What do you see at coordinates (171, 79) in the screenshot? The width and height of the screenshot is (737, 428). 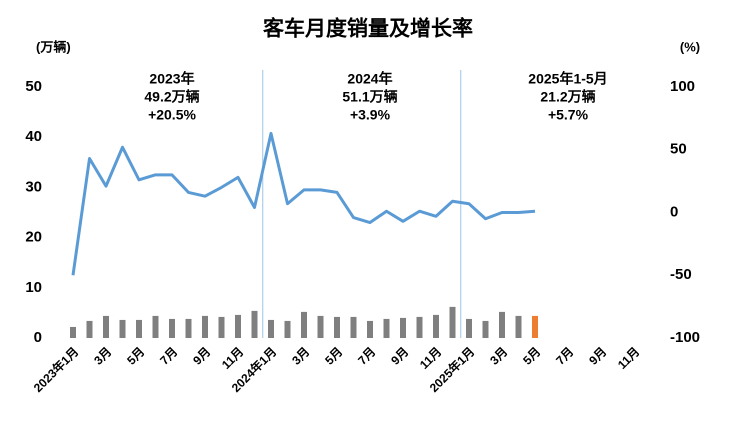 I see `annotation: 2023年` at bounding box center [171, 79].